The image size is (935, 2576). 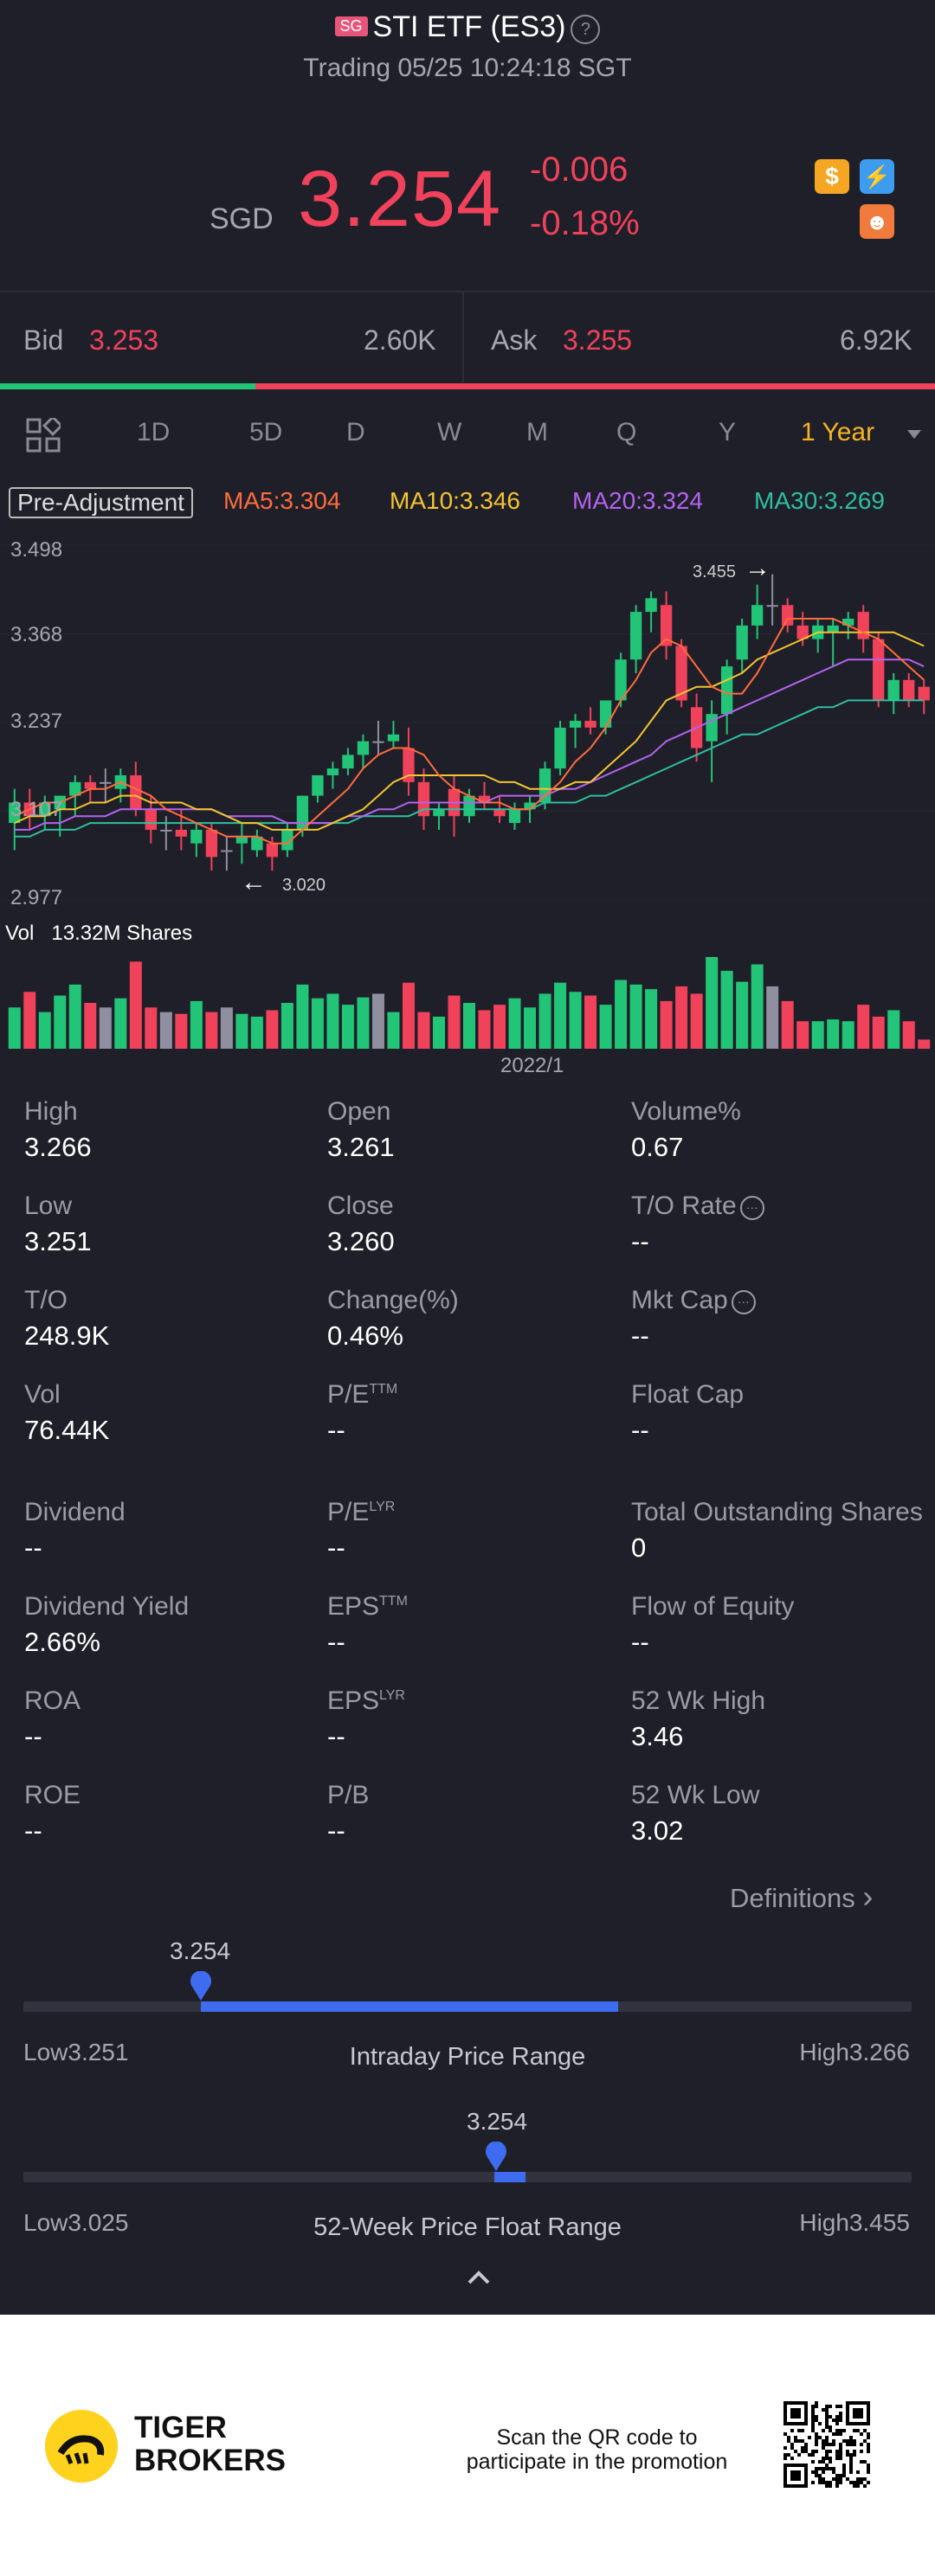 I want to click on chevron-up-icon, so click(x=479, y=2280).